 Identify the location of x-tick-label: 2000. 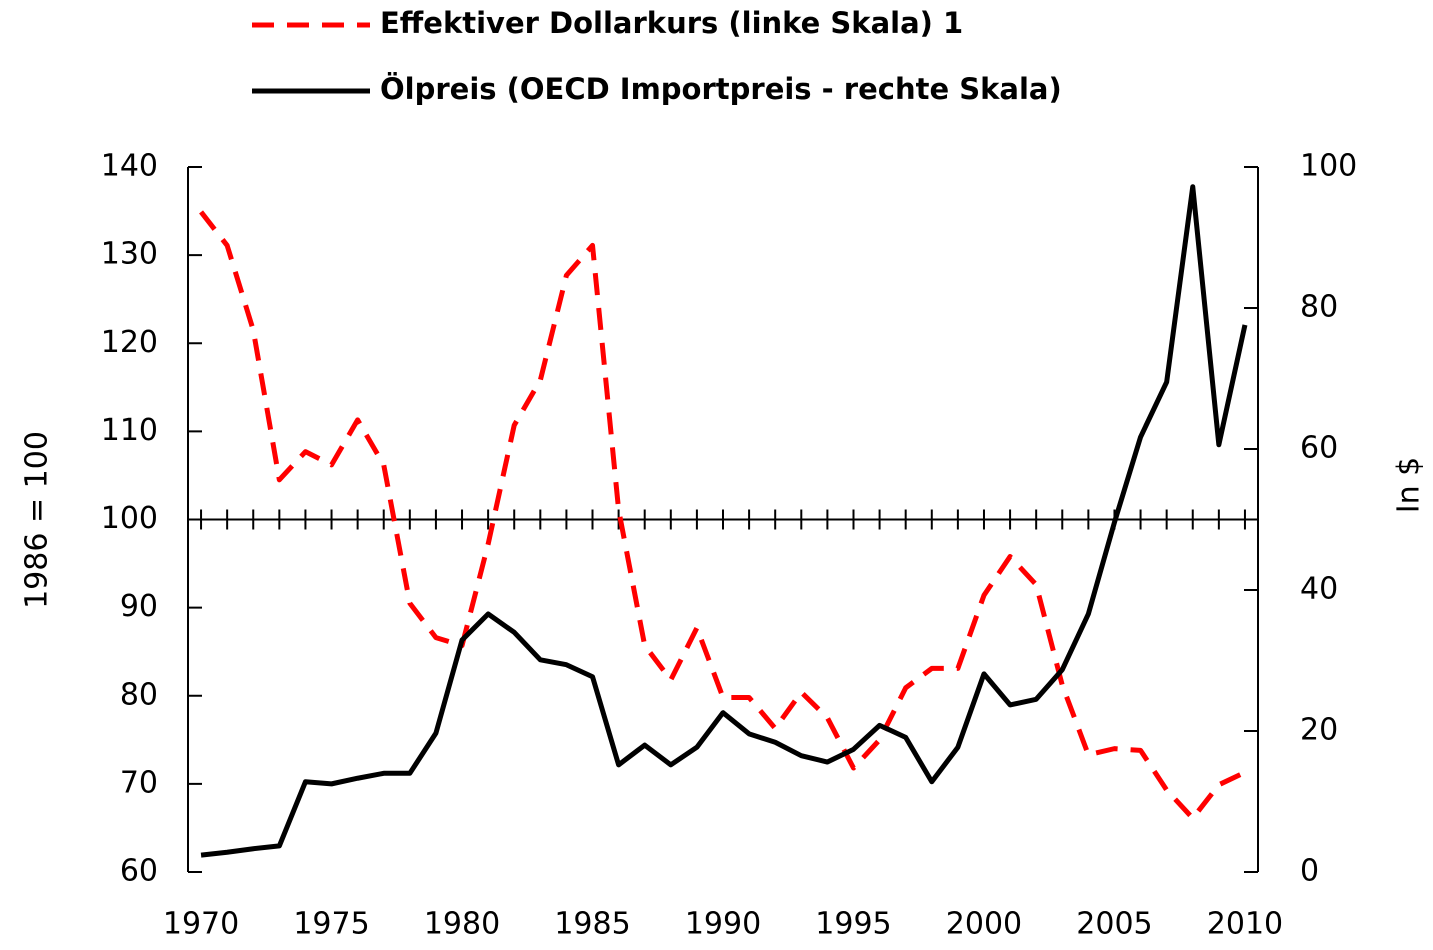
(984, 924).